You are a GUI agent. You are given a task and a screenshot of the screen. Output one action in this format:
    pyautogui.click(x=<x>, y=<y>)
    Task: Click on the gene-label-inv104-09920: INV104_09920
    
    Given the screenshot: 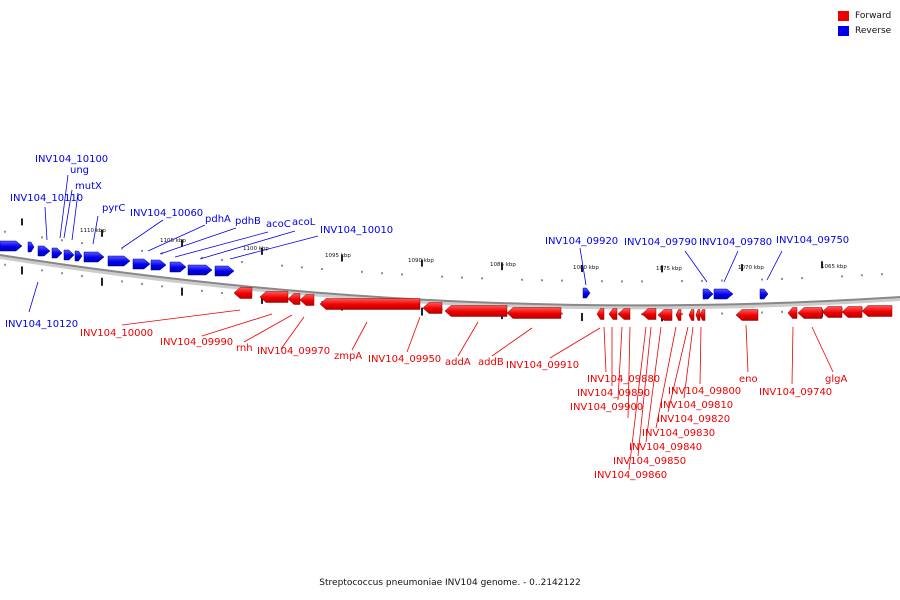 What is the action you would take?
    pyautogui.click(x=581, y=241)
    